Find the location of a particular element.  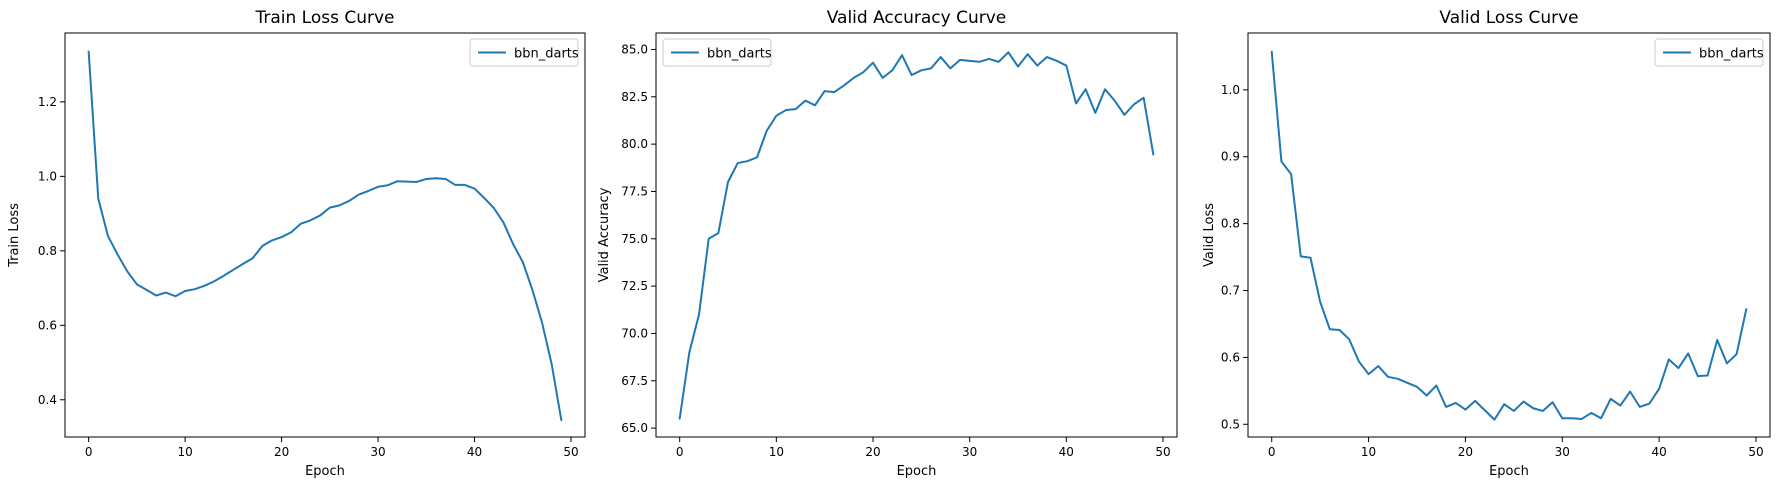

y-tick-label: 72.5 is located at coordinates (634, 286).